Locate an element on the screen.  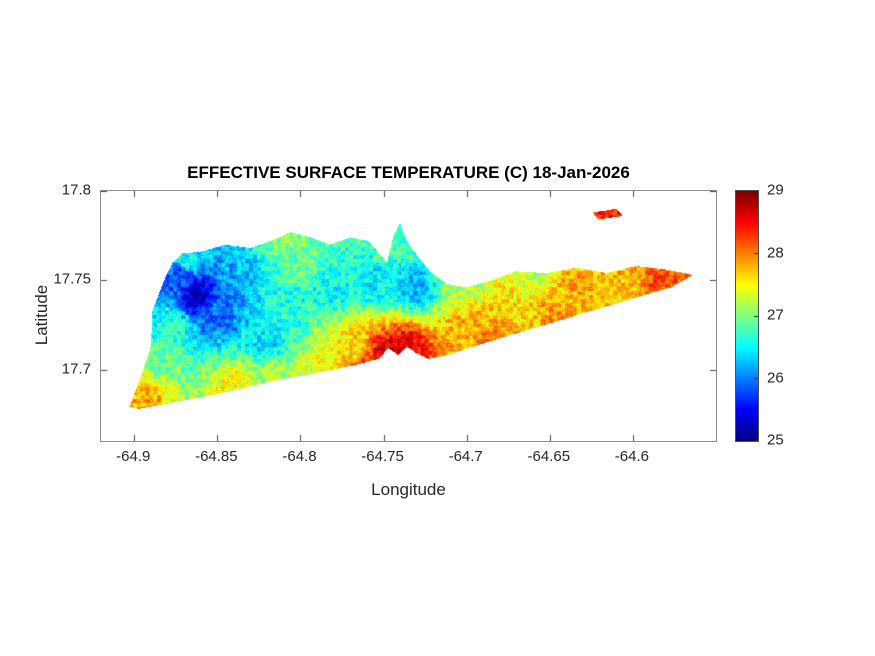
x-tick-label: -64.6 is located at coordinates (631, 456).